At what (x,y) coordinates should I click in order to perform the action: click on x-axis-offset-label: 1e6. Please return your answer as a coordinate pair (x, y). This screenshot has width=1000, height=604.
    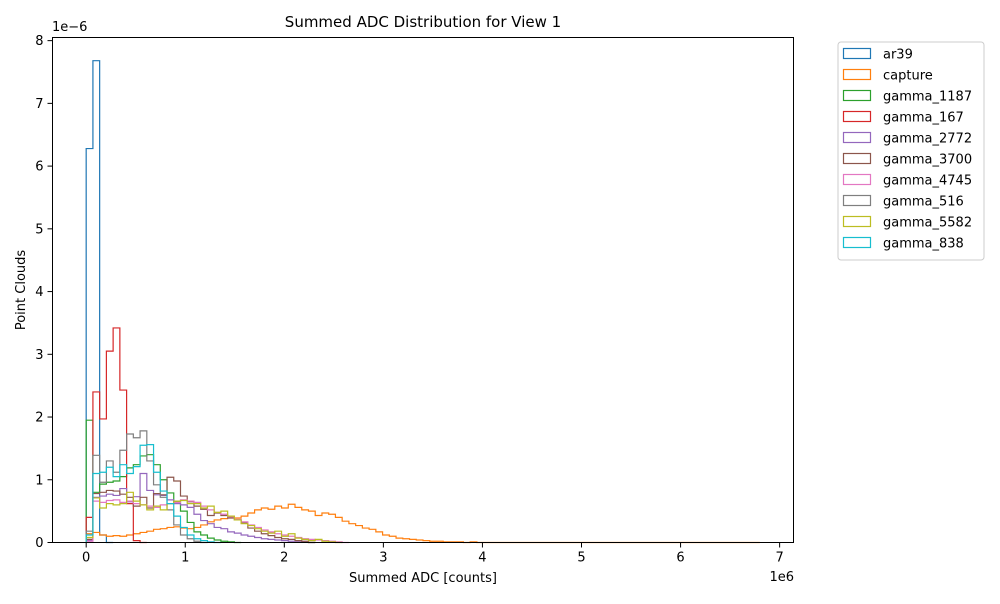
    Looking at the image, I should click on (781, 577).